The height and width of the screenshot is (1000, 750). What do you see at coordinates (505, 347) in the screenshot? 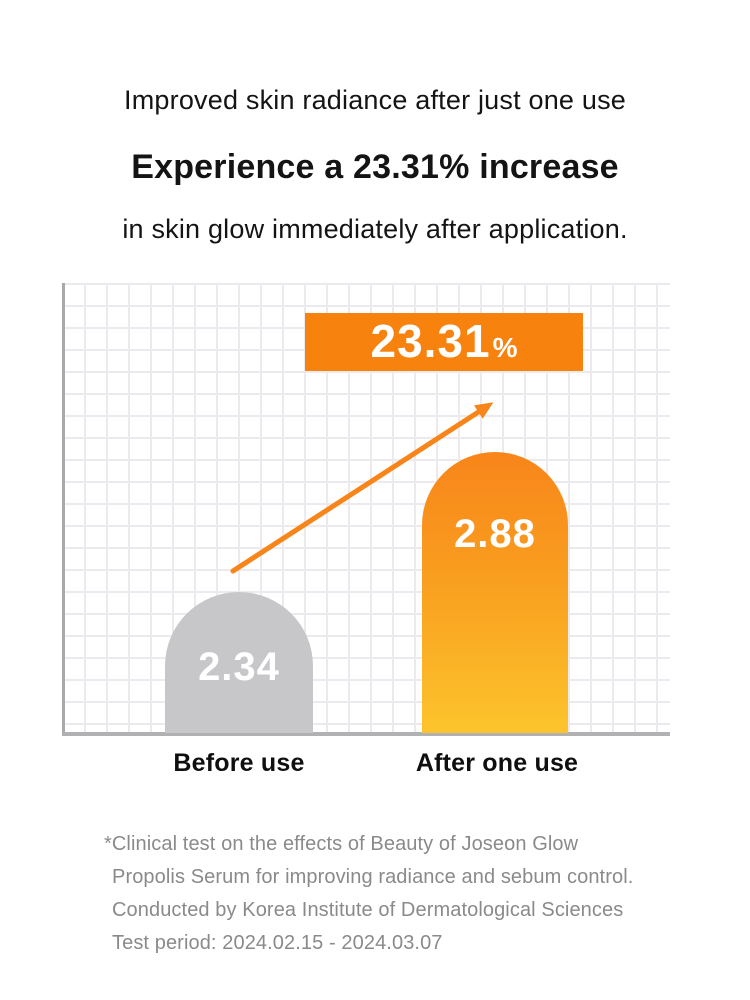
I see `badge-percent-sign: %` at bounding box center [505, 347].